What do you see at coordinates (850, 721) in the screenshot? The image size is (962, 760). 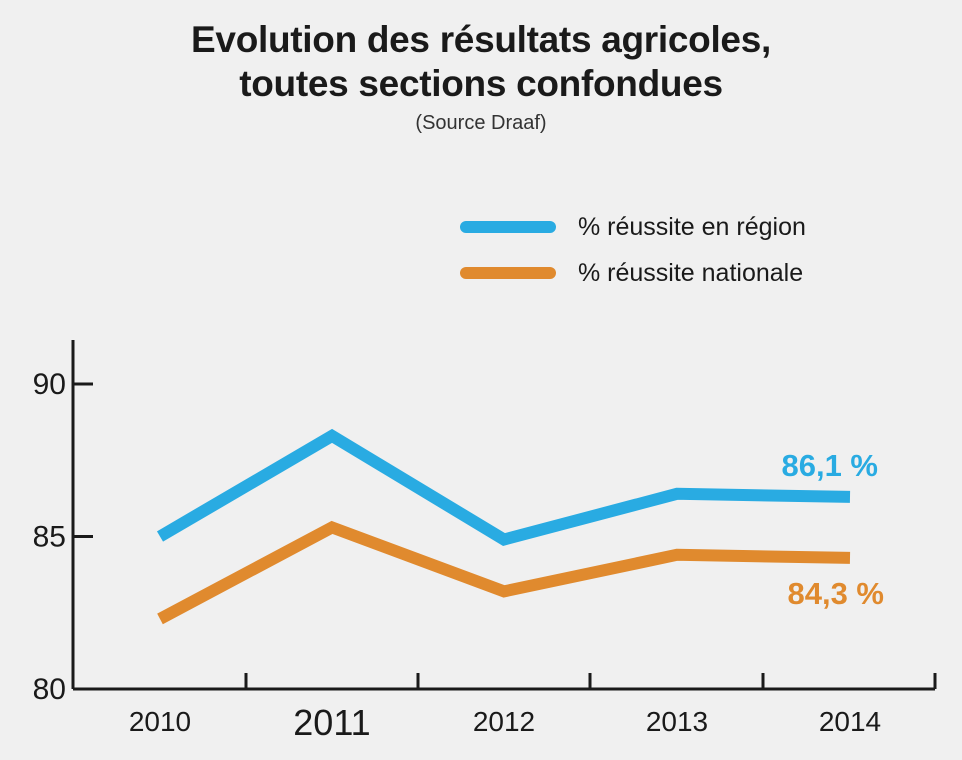 I see `x-tick-label: 2014` at bounding box center [850, 721].